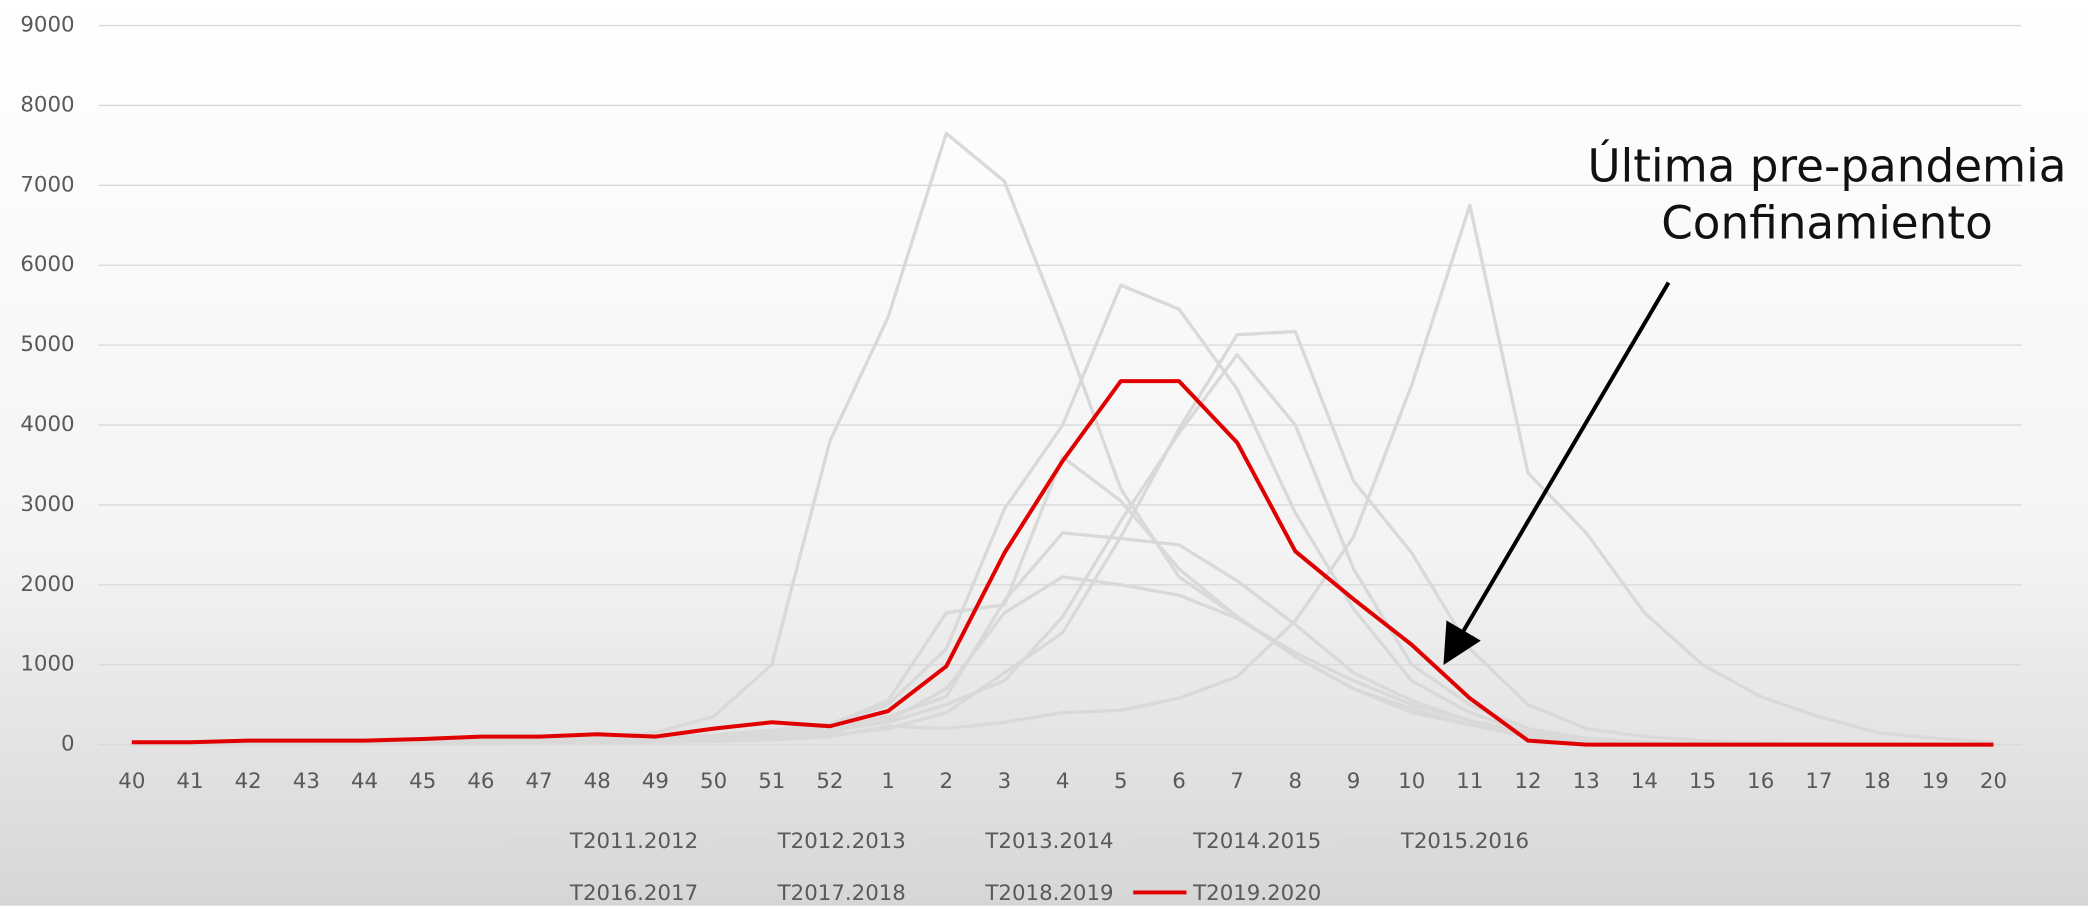 This screenshot has height=906, width=2088. What do you see at coordinates (888, 781) in the screenshot?
I see `x-tick-label: 1` at bounding box center [888, 781].